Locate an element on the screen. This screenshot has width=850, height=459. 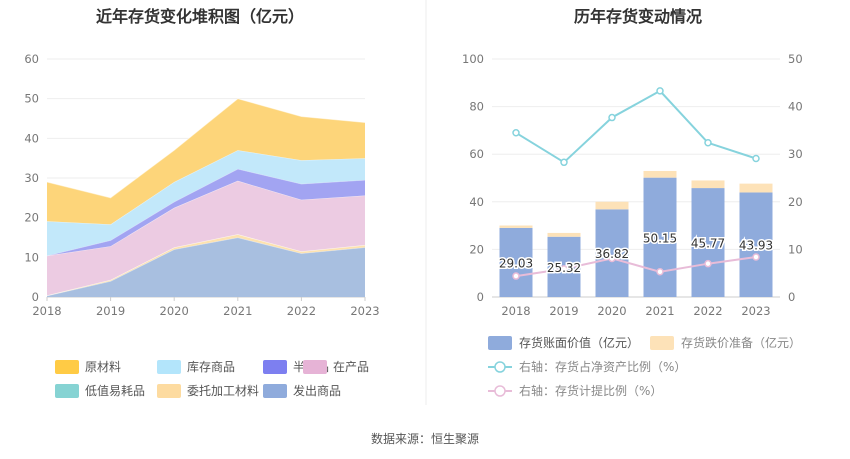
right-chart-left-axis-ticks: 0 20 40 60 80 100 is located at coordinates (473, 178).